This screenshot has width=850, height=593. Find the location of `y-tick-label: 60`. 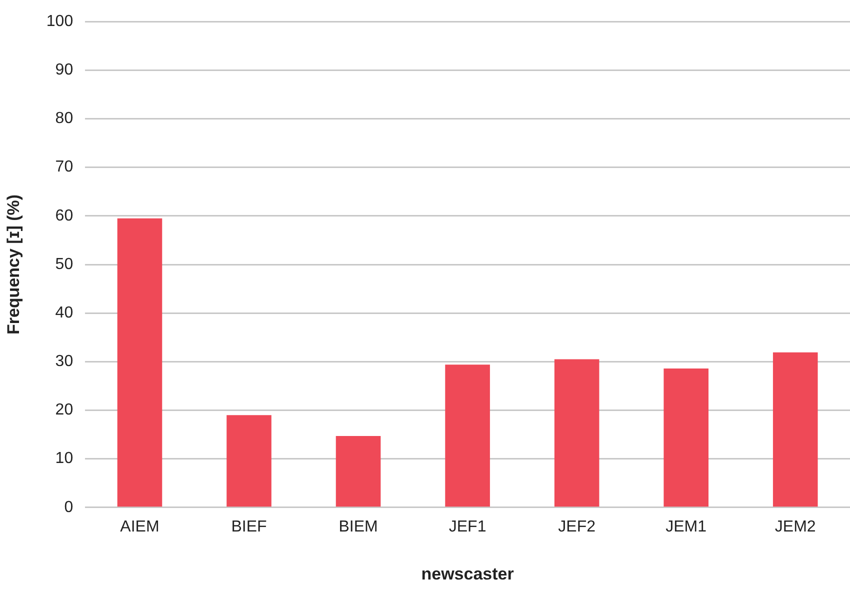

y-tick-label: 60 is located at coordinates (64, 215).